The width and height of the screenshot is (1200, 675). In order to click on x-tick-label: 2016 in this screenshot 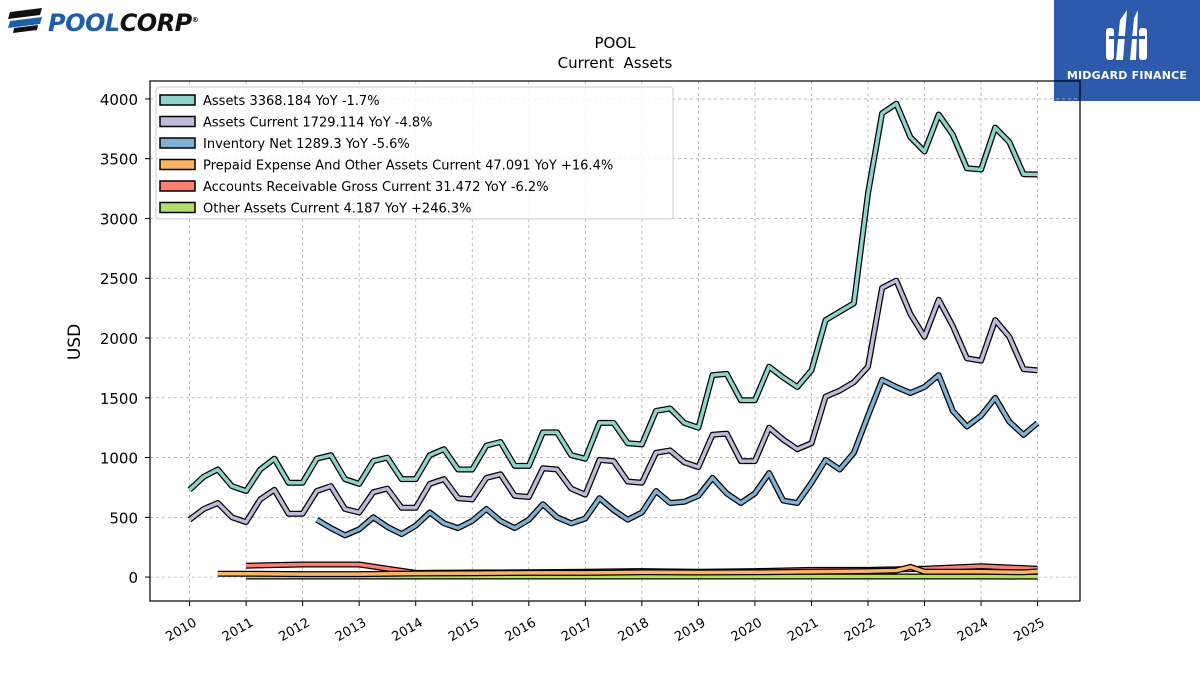, I will do `click(521, 630)`.